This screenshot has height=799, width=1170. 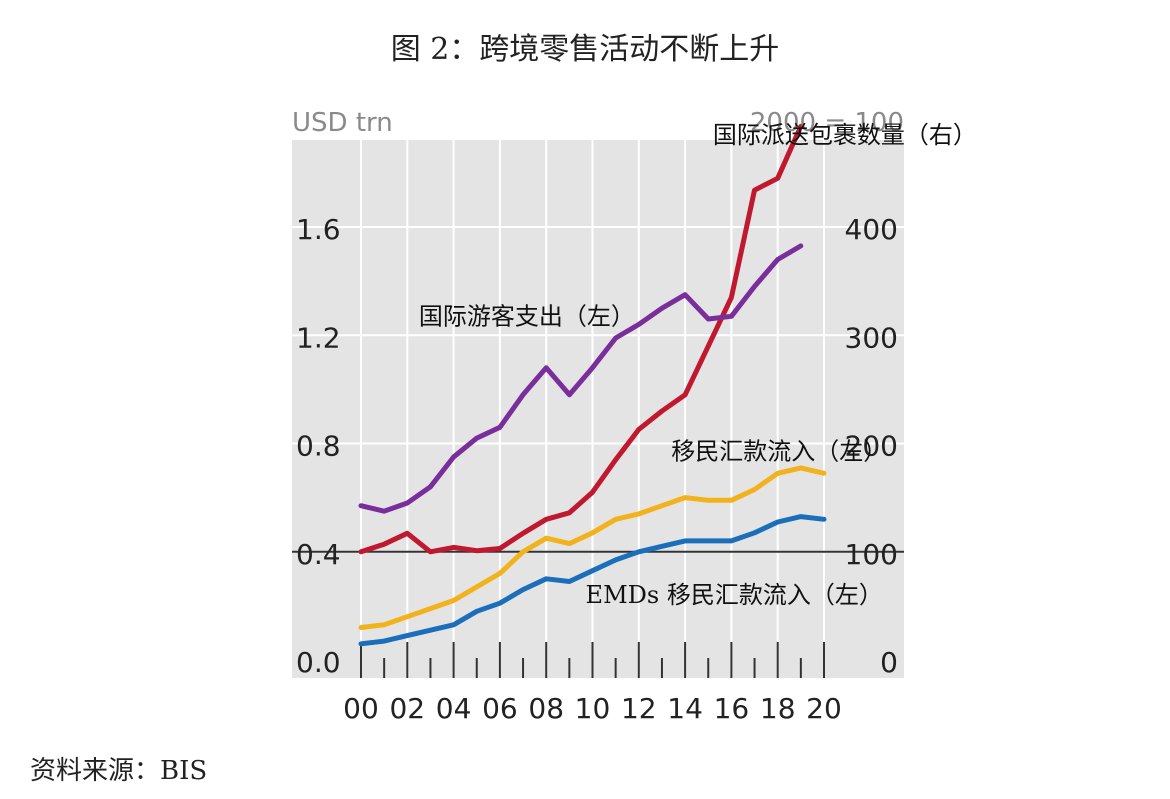 I want to click on series-annotation: 国际派送包裹数量（右）, so click(x=845, y=135).